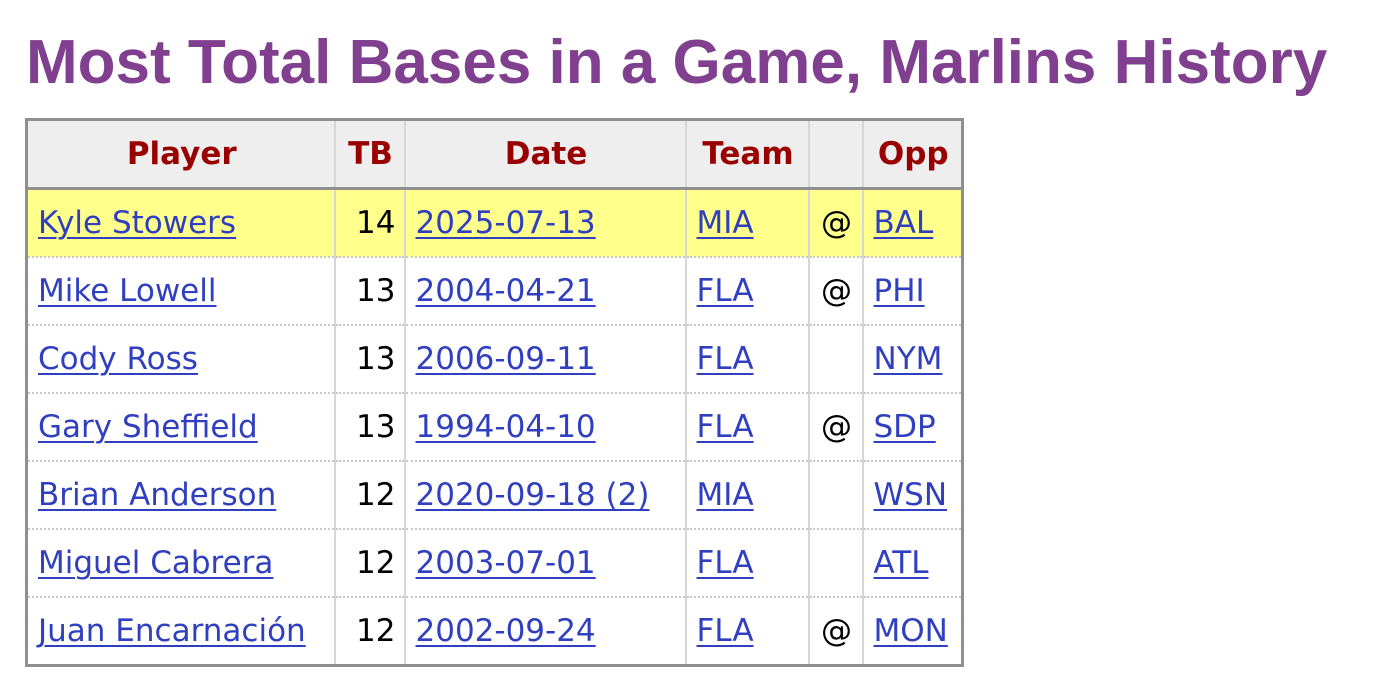 Image resolution: width=1378 pixels, height=696 pixels. Describe the element at coordinates (172, 631) in the screenshot. I see `player-link: Juan Encarnación` at that location.